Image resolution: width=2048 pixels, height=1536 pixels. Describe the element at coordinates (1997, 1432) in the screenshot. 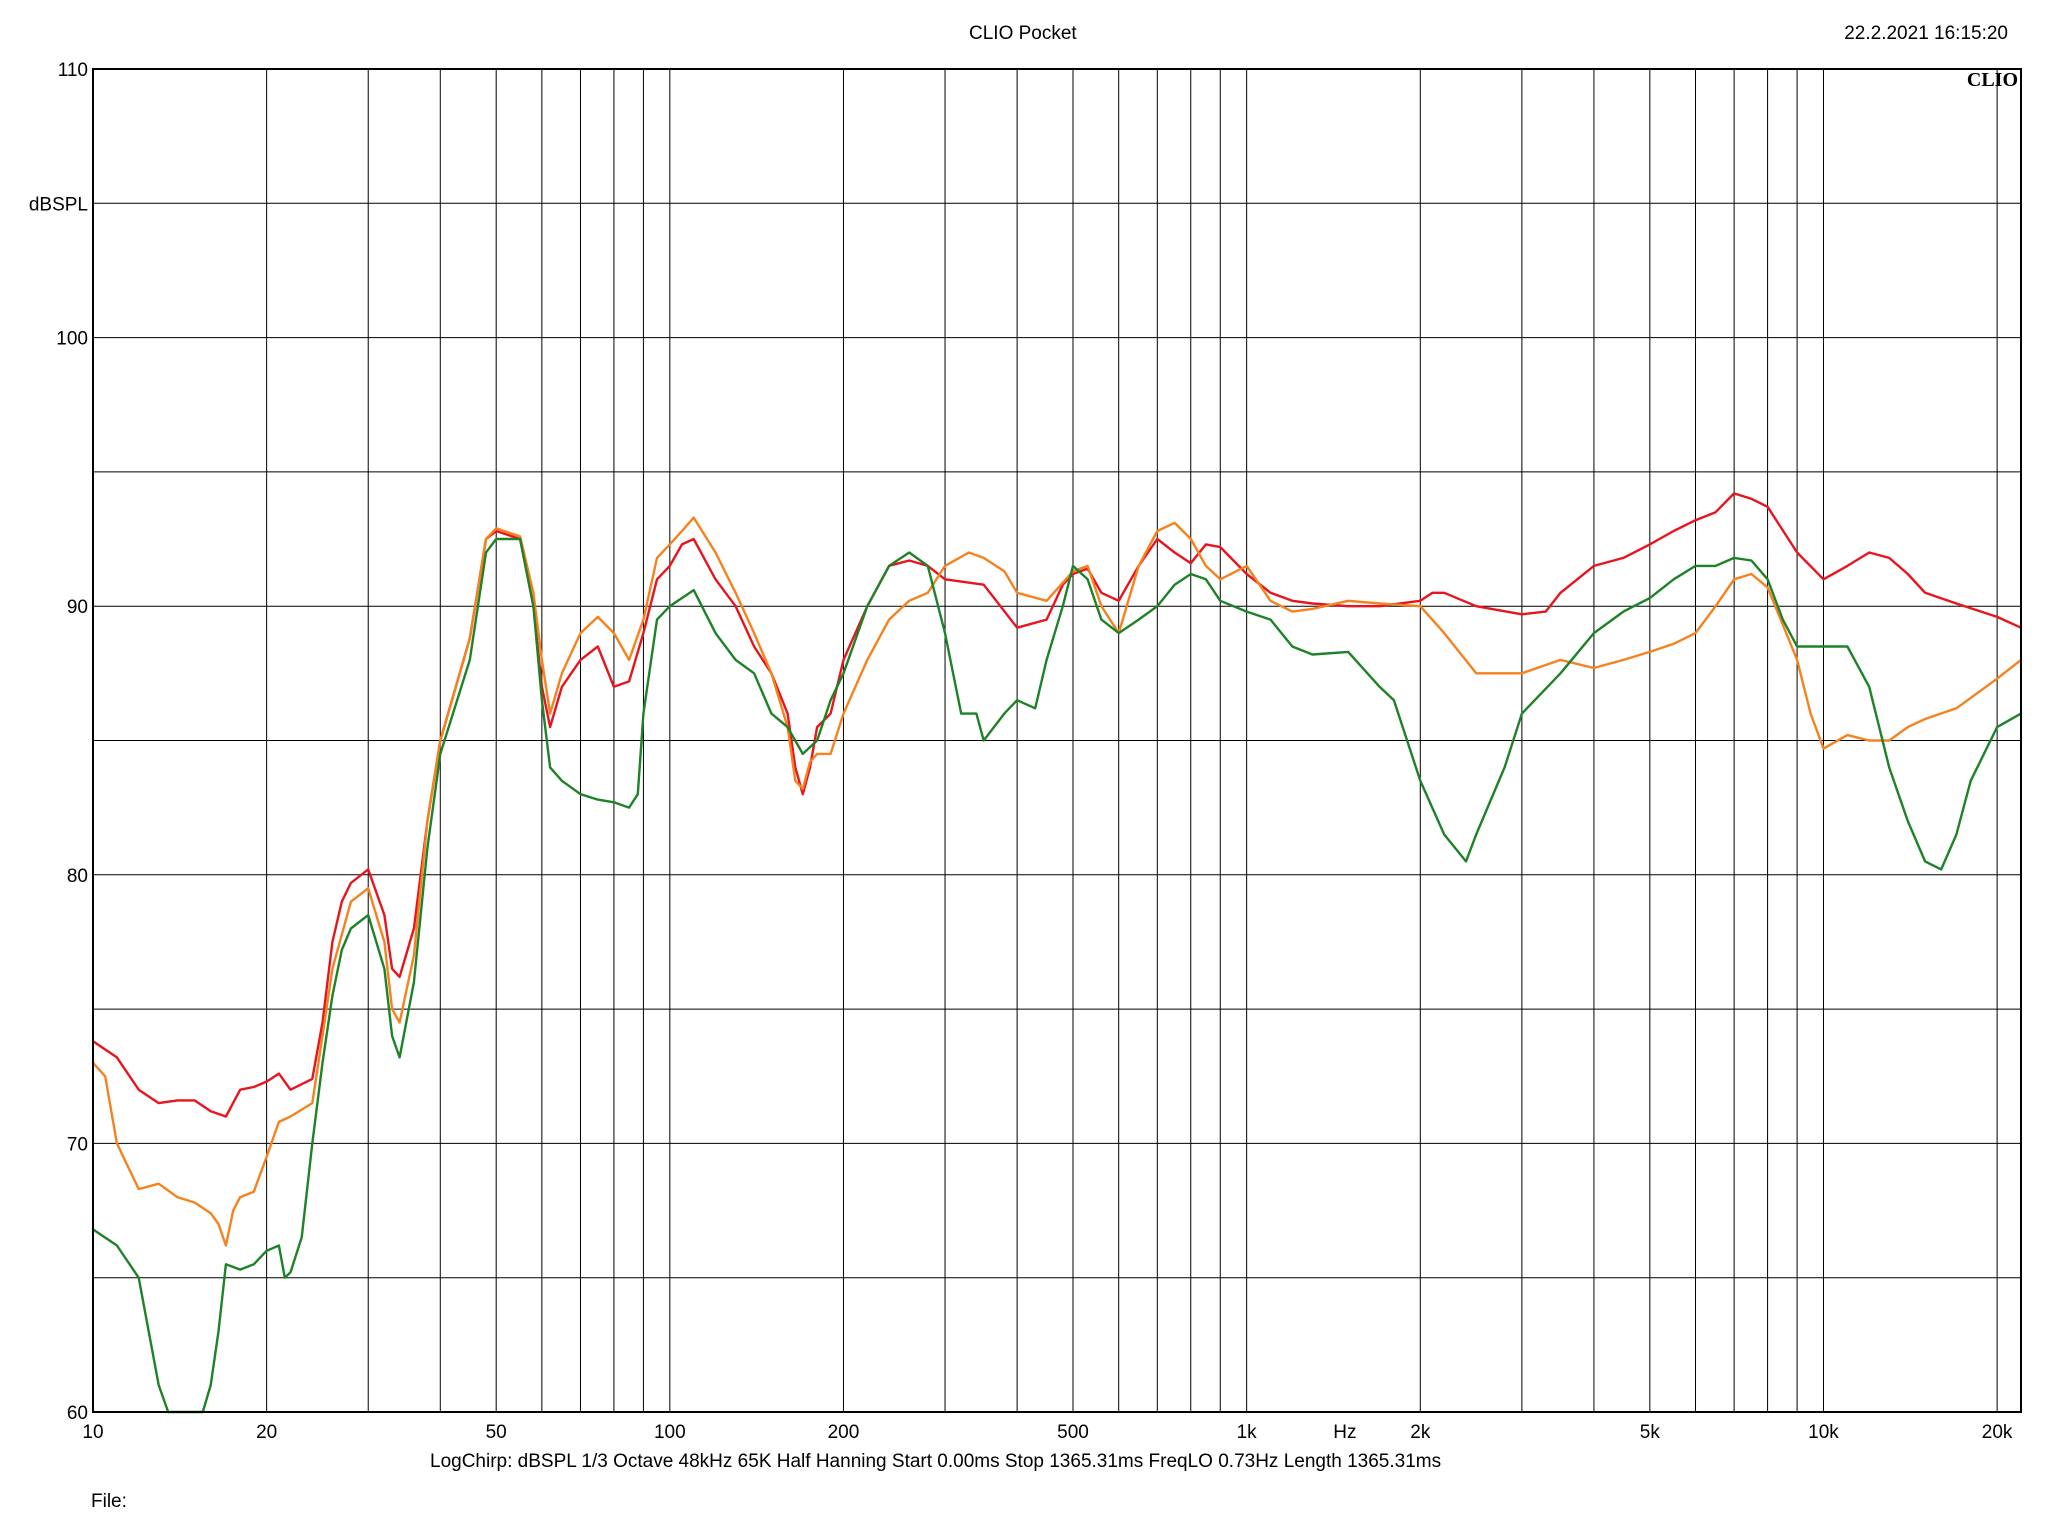

I see `x-tick-label: 20k` at that location.